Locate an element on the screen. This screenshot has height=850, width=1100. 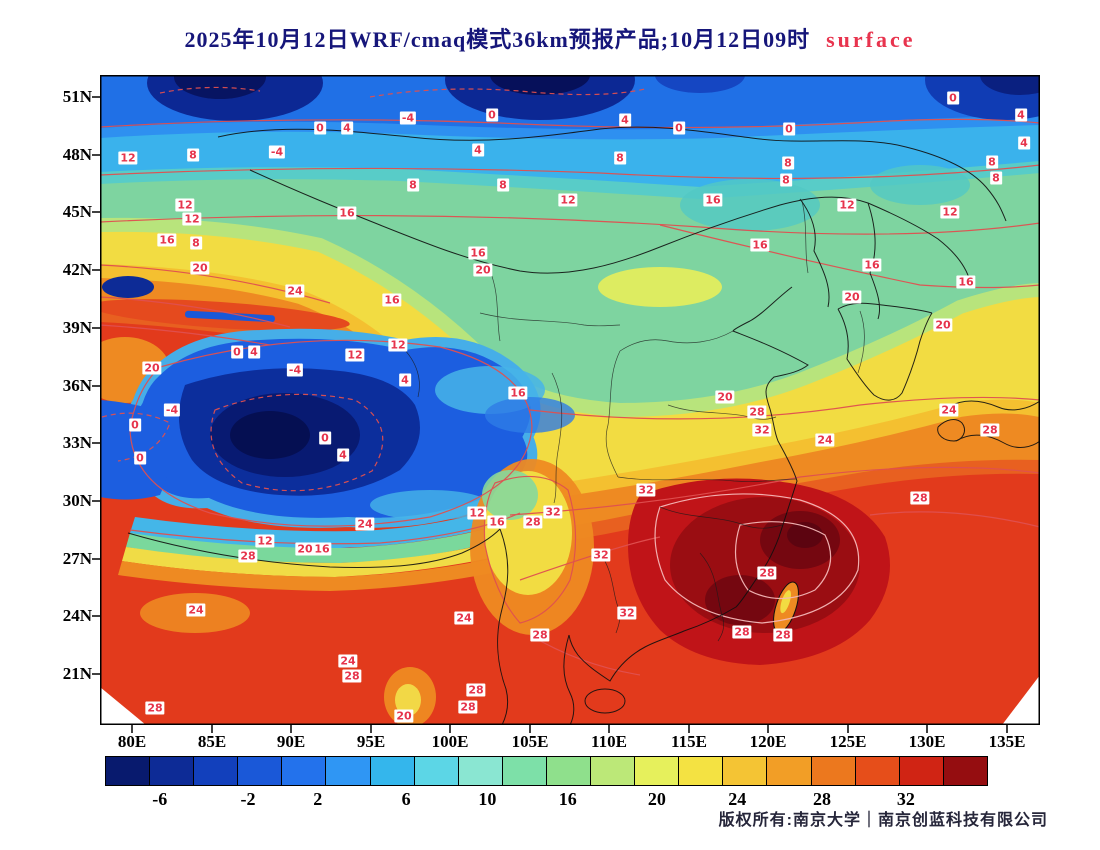
lat-axis-label: 36N is located at coordinates (77, 385).